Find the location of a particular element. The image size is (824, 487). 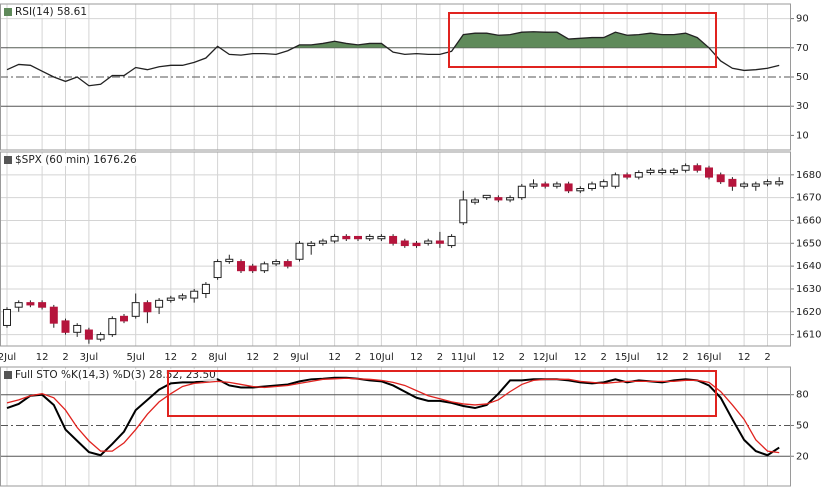

x-tick-label: 5Jul is located at coordinates (135, 357).